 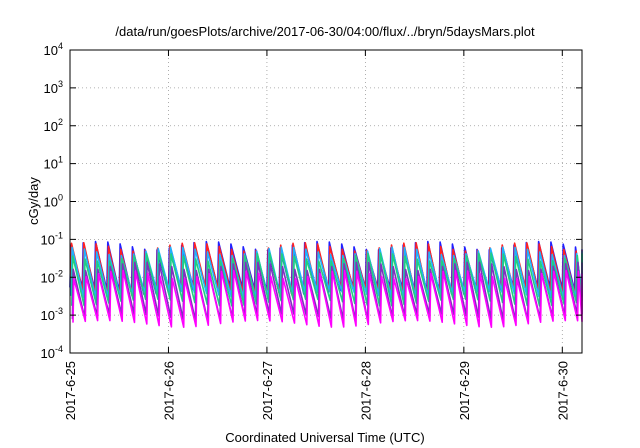 What do you see at coordinates (168, 390) in the screenshot?
I see `x-tick-label: 2017-6-26` at bounding box center [168, 390].